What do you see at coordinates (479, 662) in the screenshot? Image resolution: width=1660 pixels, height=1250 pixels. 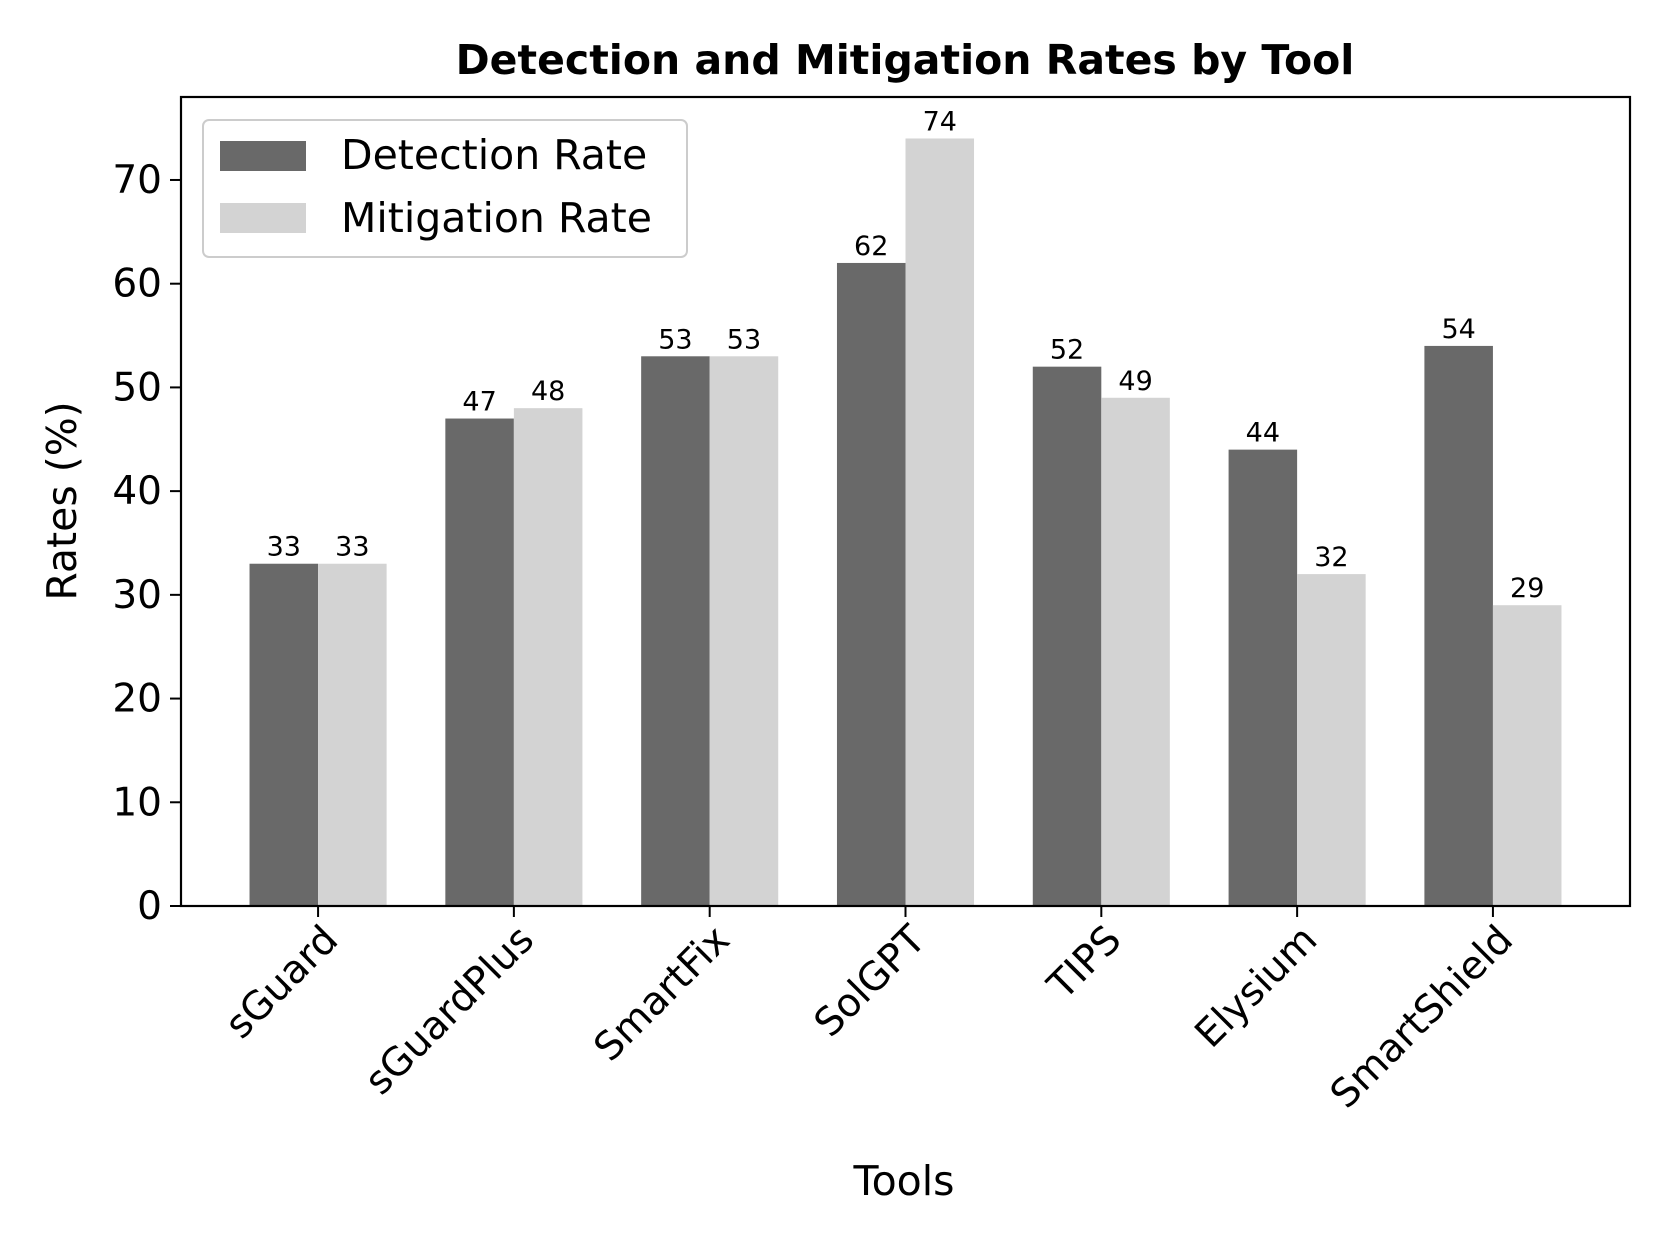 I see `bar-detection-rate-sguardplus` at bounding box center [479, 662].